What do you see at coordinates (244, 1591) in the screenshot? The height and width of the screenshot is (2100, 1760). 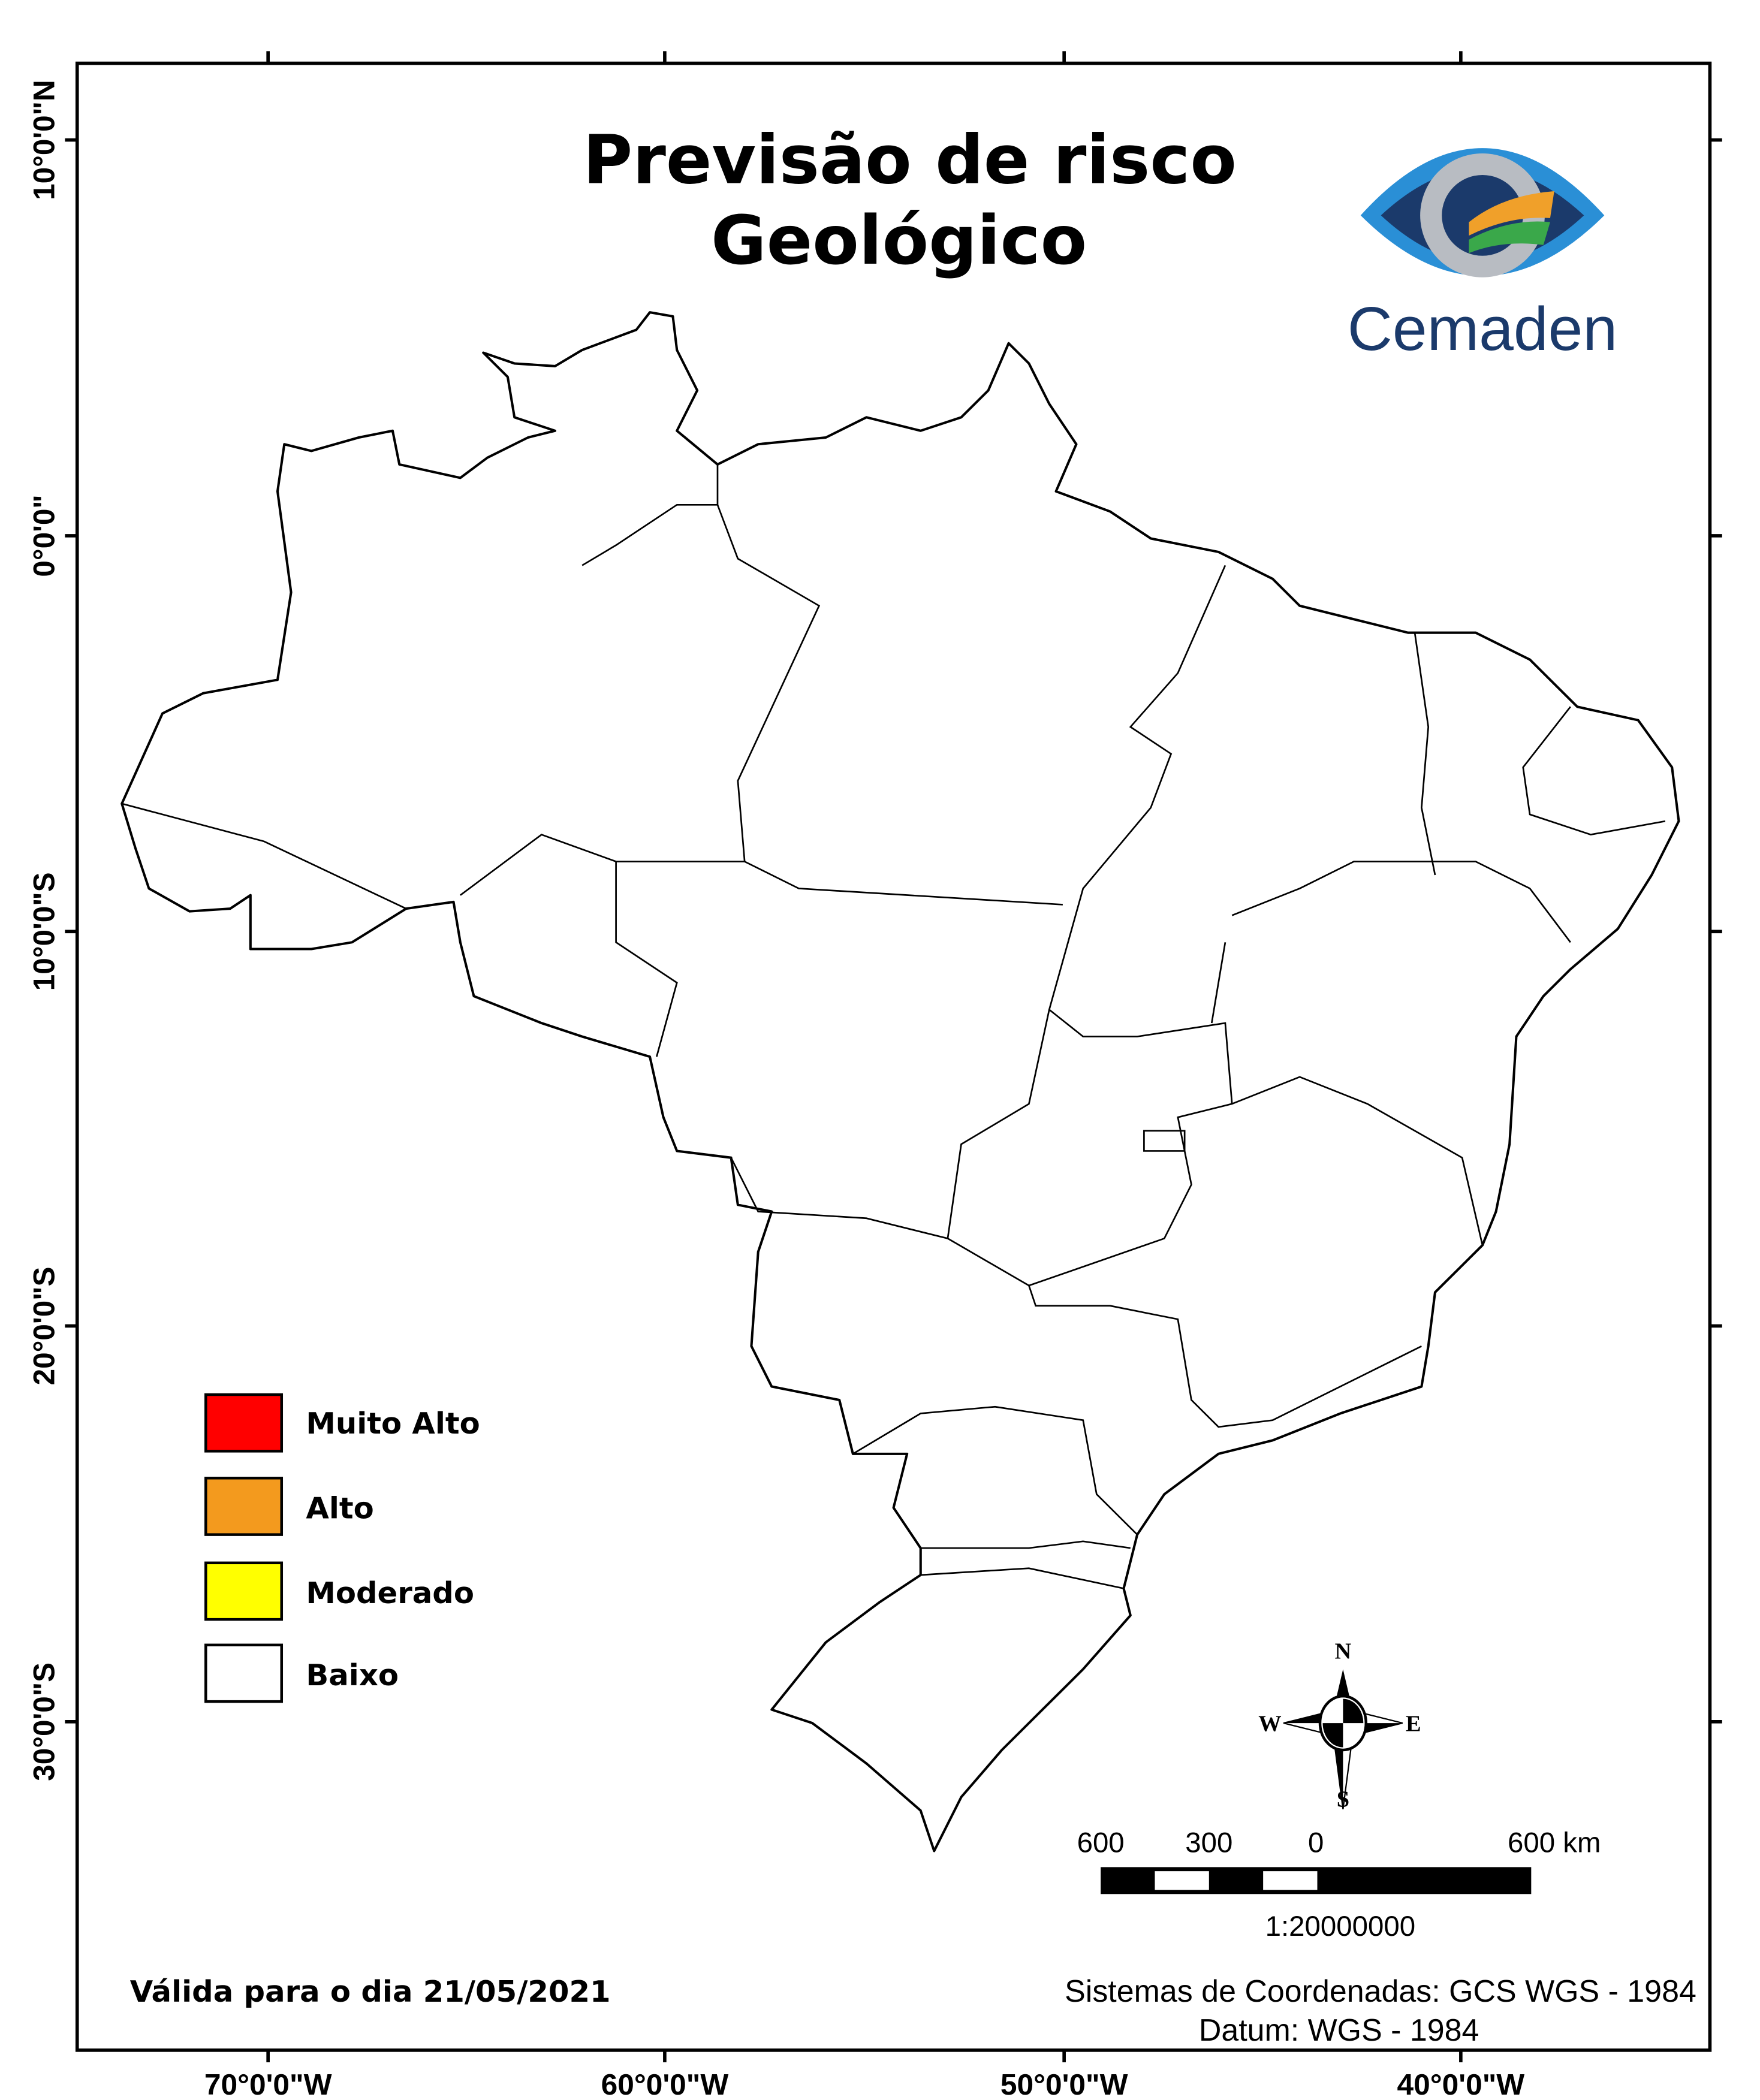 I see `legend-swatch-moderado` at bounding box center [244, 1591].